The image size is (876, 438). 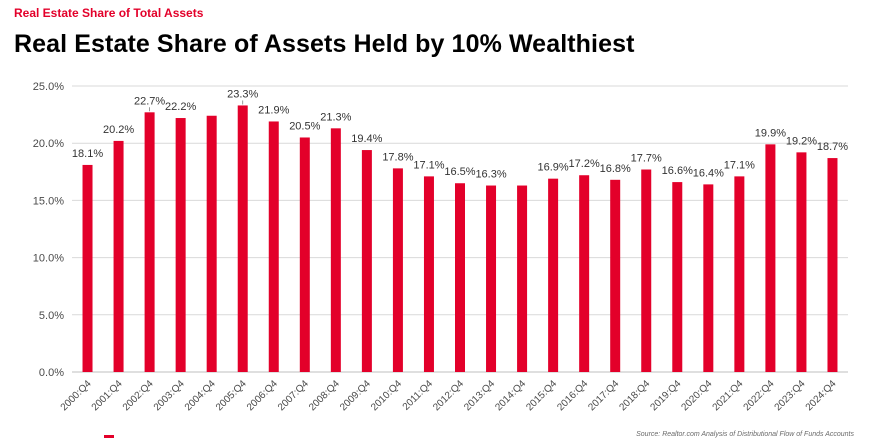 I want to click on y-tick-label: 20.0%, so click(x=48, y=144).